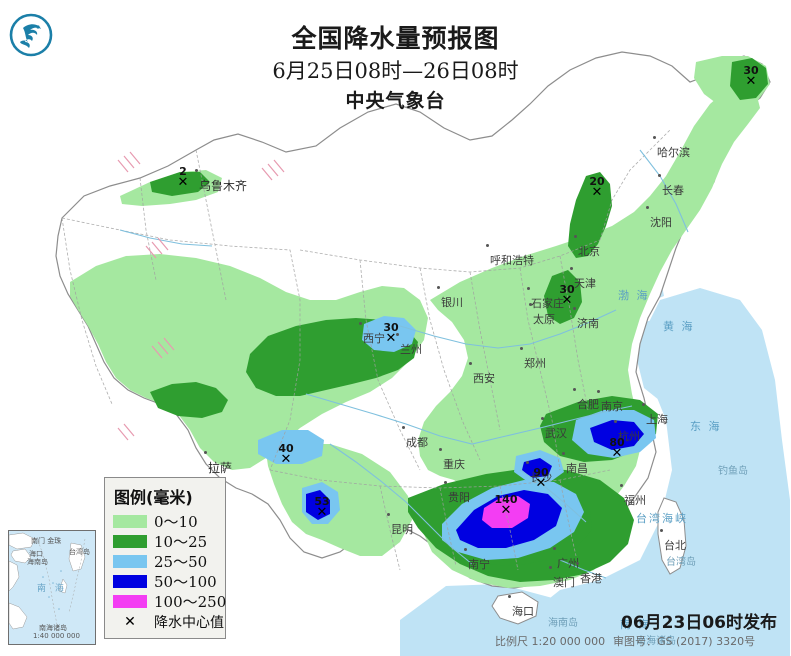 This screenshot has width=791, height=656. I want to click on issue-time: 06月23日06时发布, so click(699, 623).